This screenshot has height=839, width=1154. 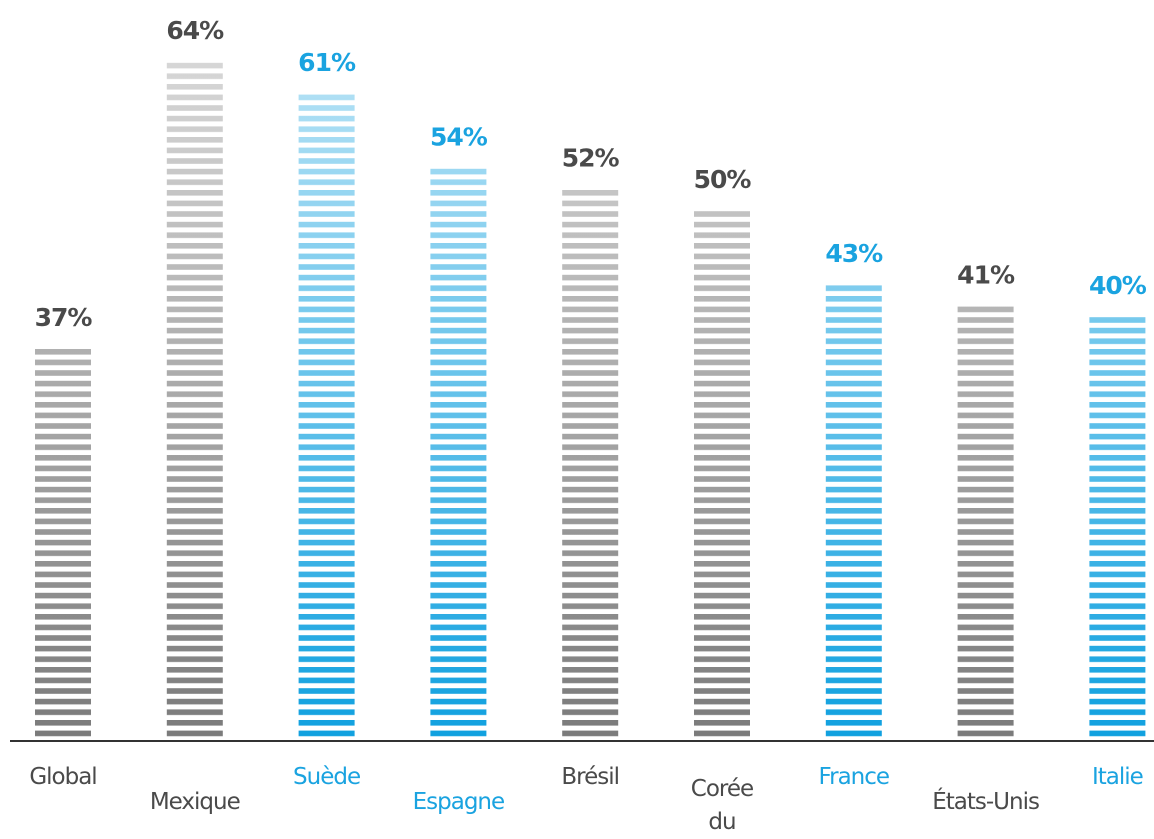 I want to click on value-label: 50%, so click(x=723, y=179).